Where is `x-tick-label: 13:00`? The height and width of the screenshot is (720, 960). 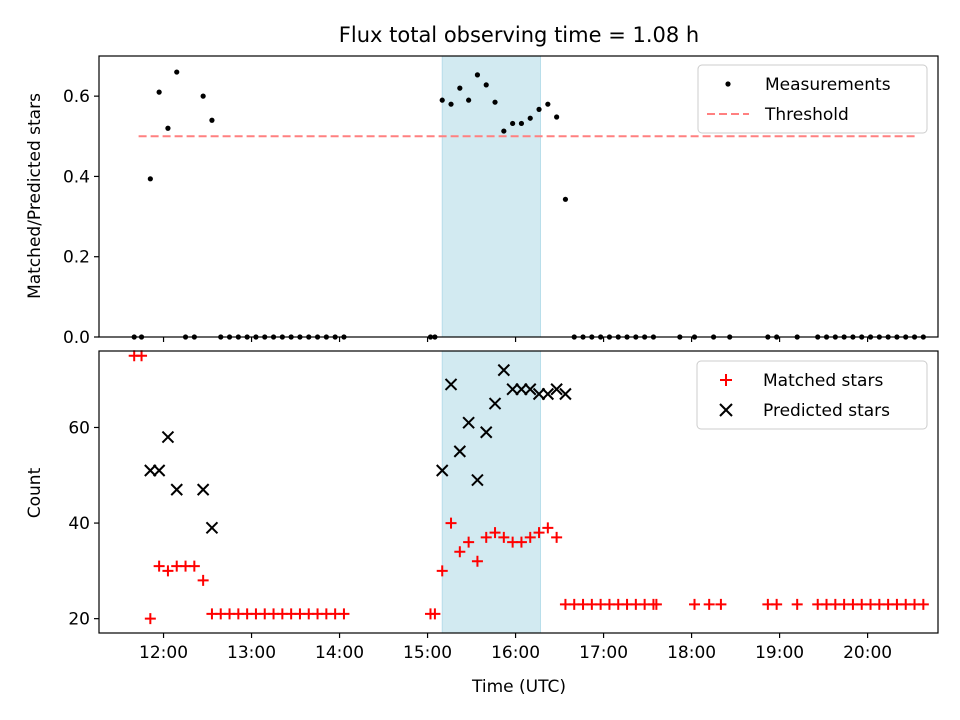
x-tick-label: 13:00 is located at coordinates (251, 653).